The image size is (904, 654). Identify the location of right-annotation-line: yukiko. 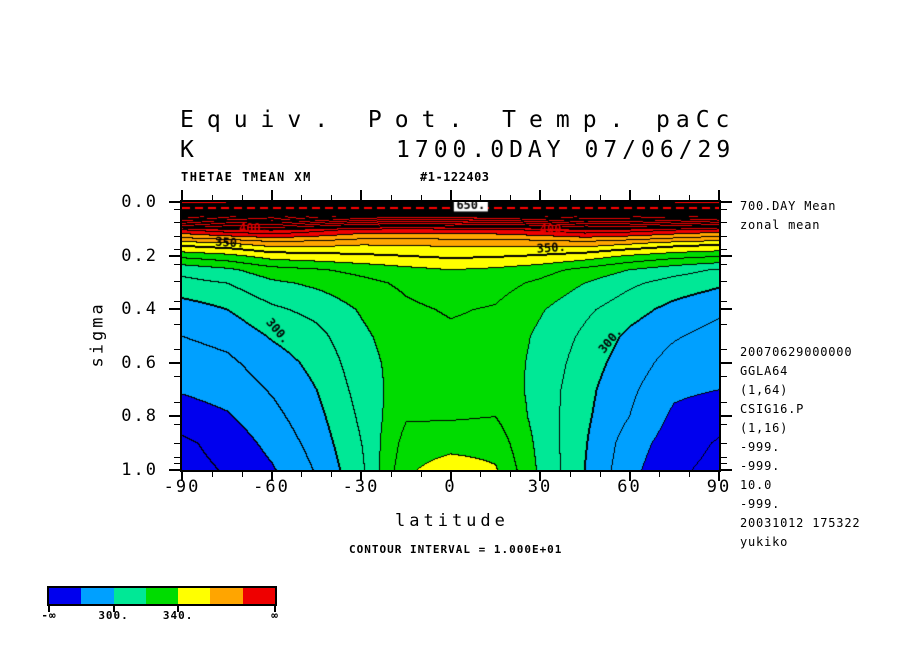
(764, 542).